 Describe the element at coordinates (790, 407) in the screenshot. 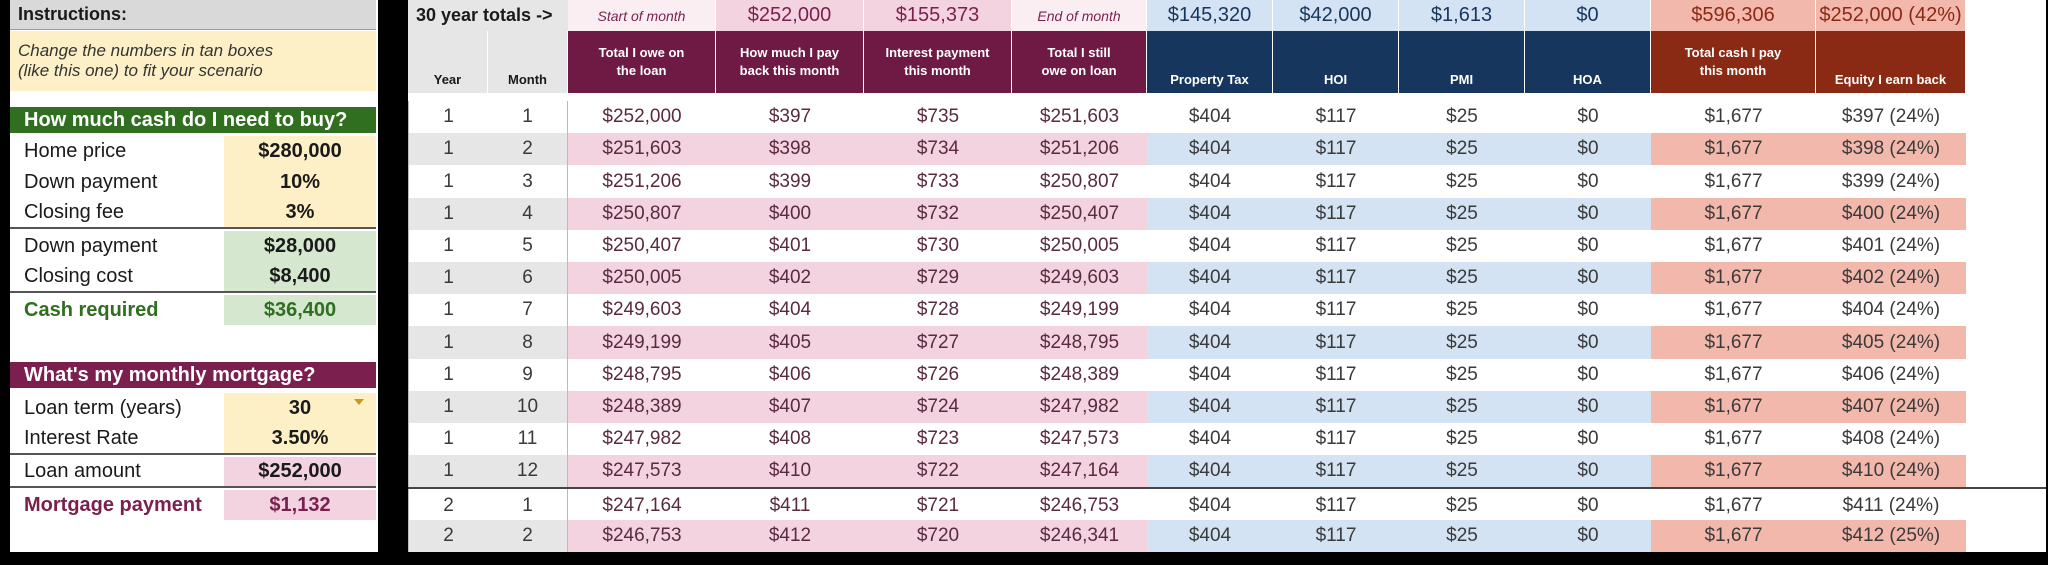

I see `table-cell: $407` at that location.